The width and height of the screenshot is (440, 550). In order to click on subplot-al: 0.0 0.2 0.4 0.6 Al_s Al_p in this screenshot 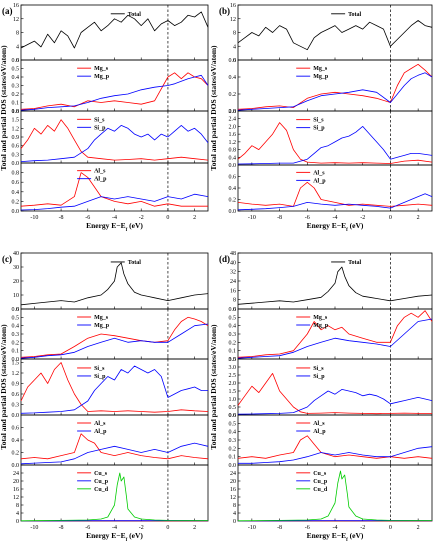, I will do `click(110, 441)`.